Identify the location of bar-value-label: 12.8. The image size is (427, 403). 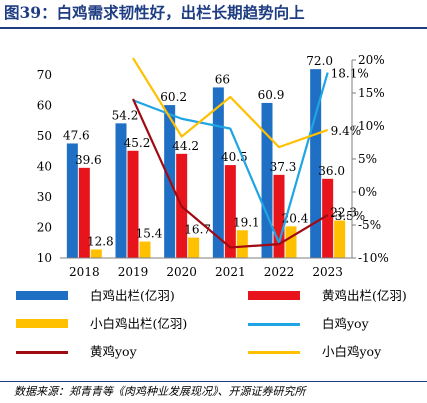
(100, 241).